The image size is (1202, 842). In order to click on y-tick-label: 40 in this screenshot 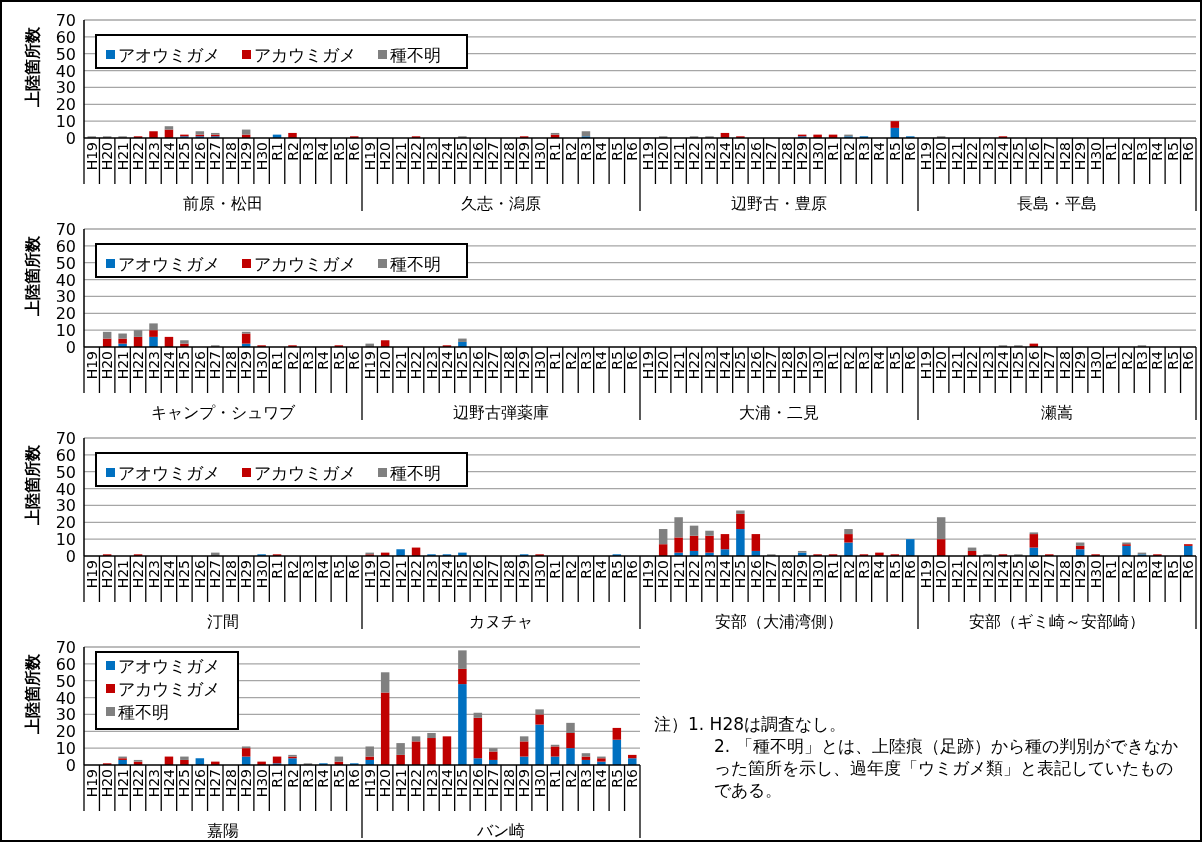, I will do `click(65, 71)`.